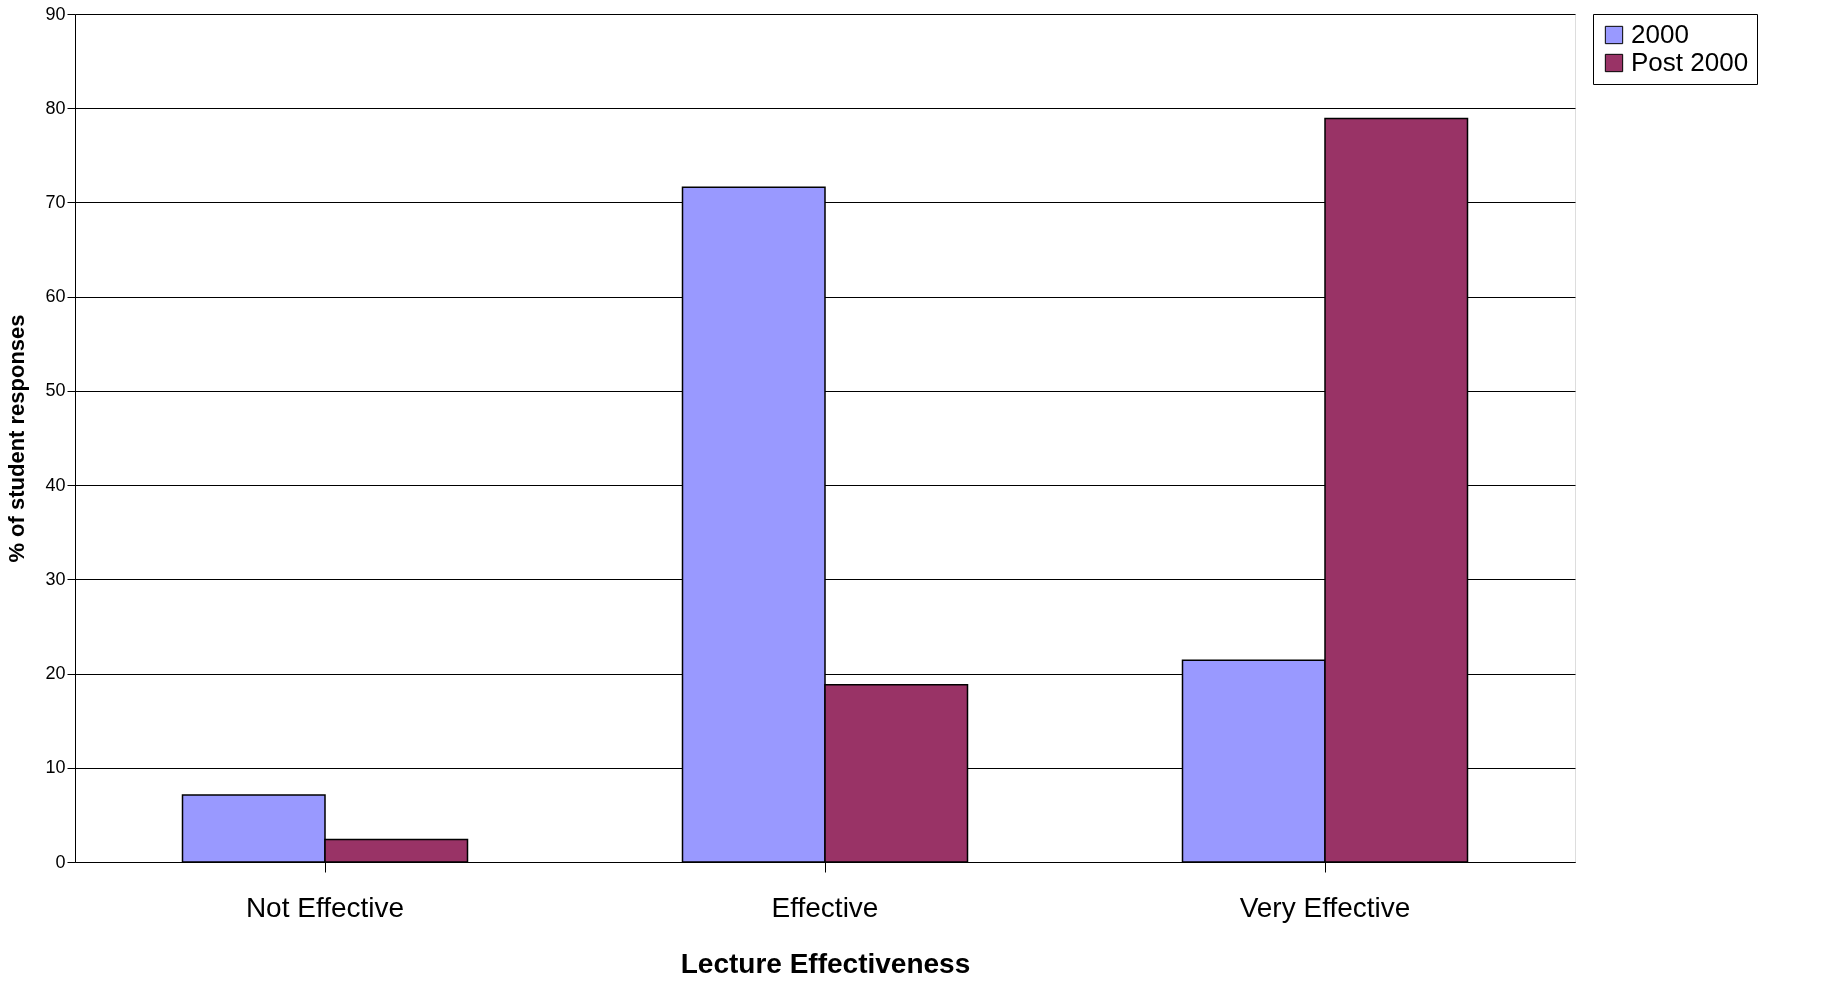 The height and width of the screenshot is (1008, 1828). Describe the element at coordinates (1325, 907) in the screenshot. I see `x-tick-label: Very Effective` at that location.